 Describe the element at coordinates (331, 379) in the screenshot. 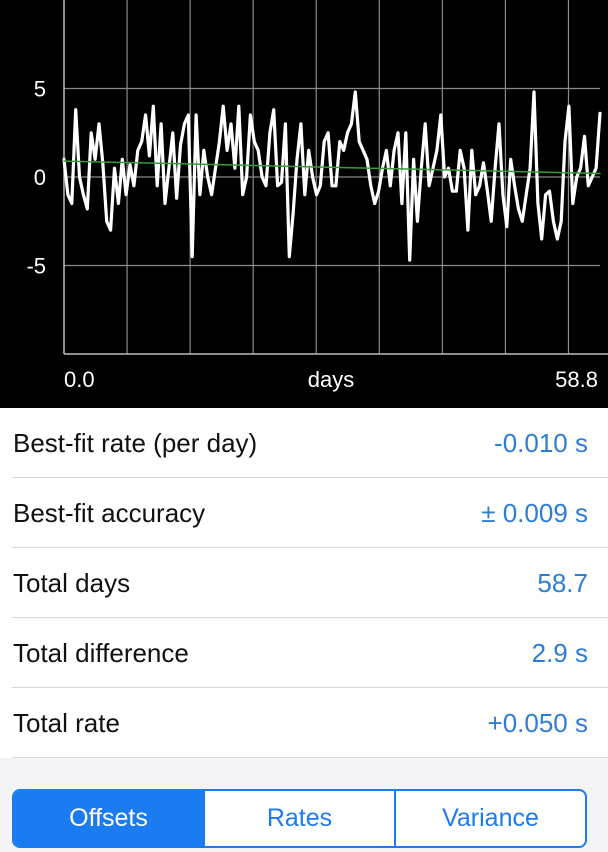

I see `x-axis-label: days` at that location.